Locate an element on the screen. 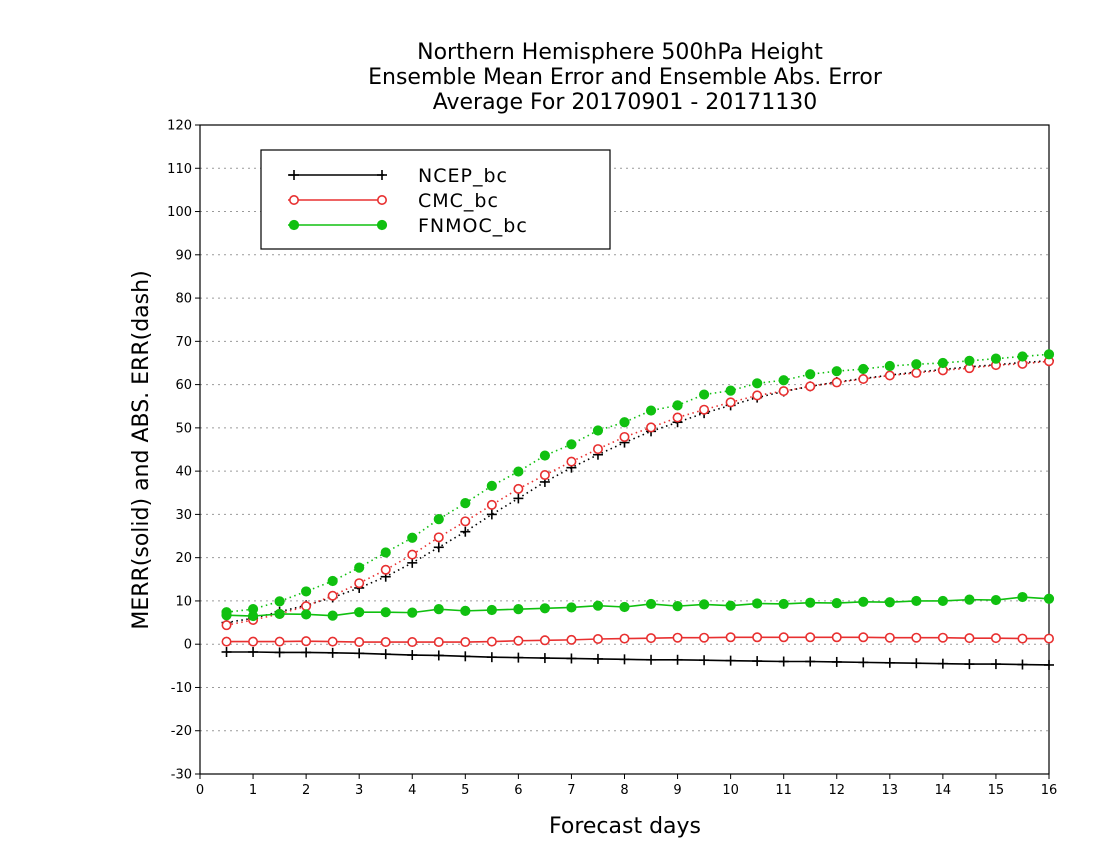  y-tick-label: 60 is located at coordinates (183, 385).